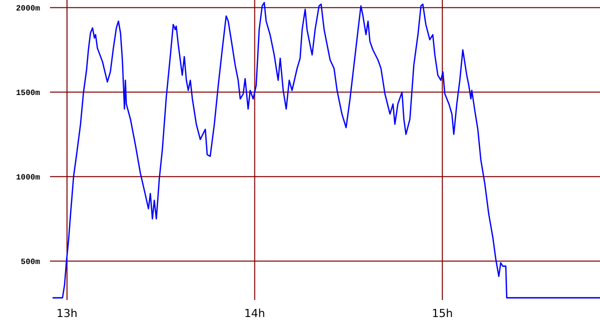  Describe the element at coordinates (28, 93) in the screenshot. I see `y-tick-label: 1500m` at that location.